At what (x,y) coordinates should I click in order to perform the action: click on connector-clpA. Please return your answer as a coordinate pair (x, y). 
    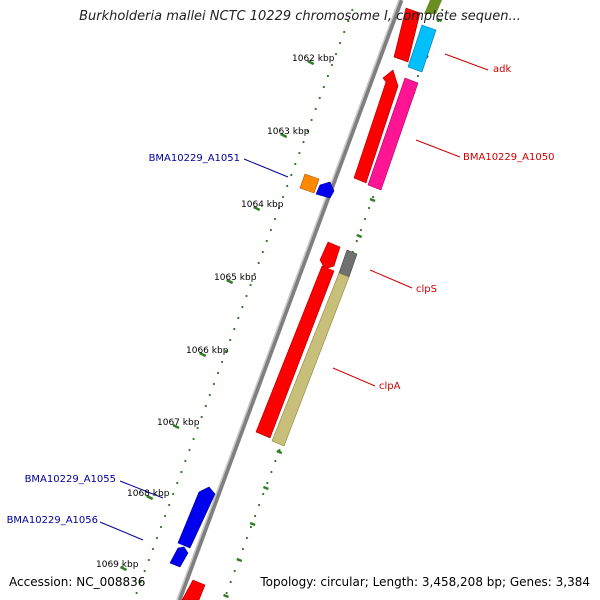
    Looking at the image, I should click on (354, 377).